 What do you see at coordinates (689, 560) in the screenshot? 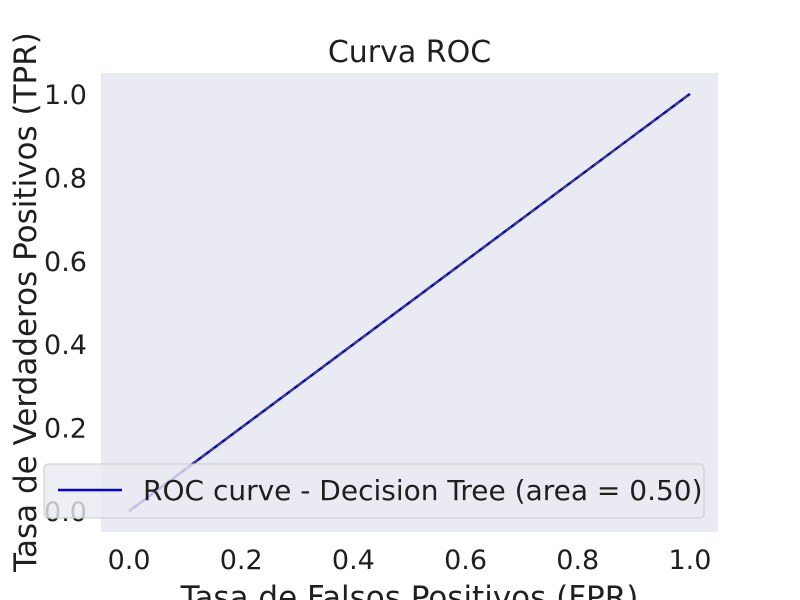
I see `x-tick-label: 1.0` at bounding box center [689, 560].